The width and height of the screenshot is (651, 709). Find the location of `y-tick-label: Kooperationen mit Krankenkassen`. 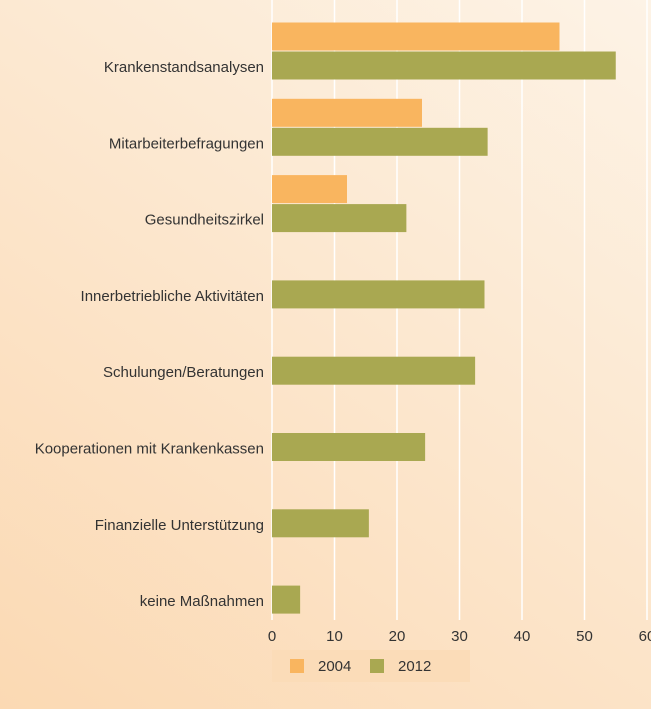

y-tick-label: Kooperationen mit Krankenkassen is located at coordinates (149, 448).